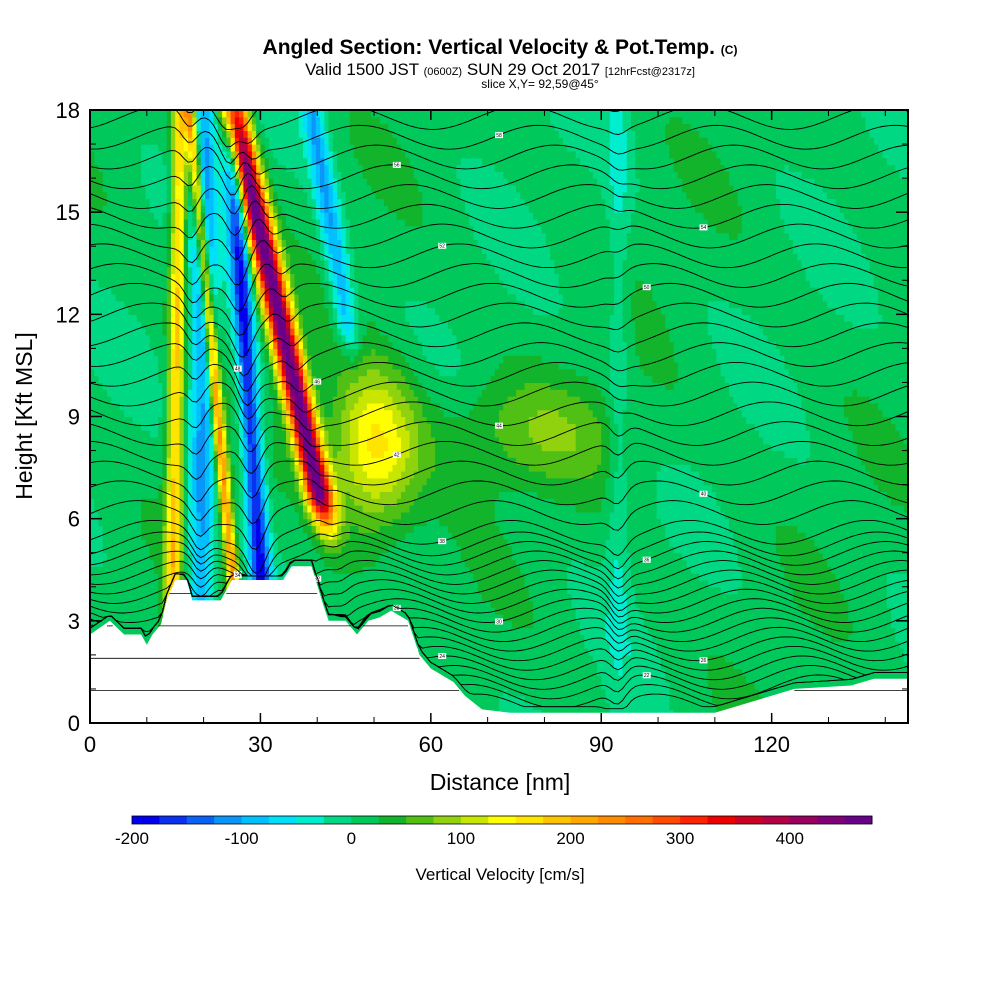 The width and height of the screenshot is (1000, 1000). I want to click on theta-label: 48, so click(238, 369).